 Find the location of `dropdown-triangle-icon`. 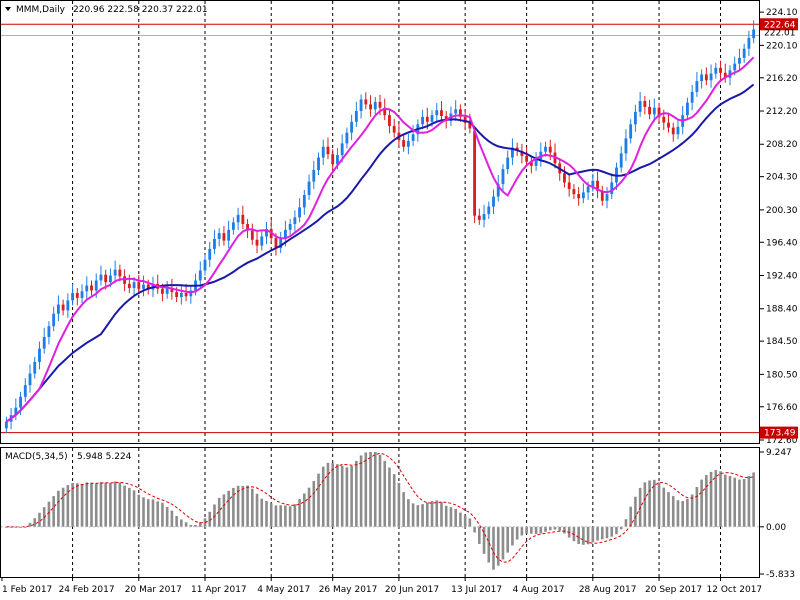

dropdown-triangle-icon is located at coordinates (8, 9).